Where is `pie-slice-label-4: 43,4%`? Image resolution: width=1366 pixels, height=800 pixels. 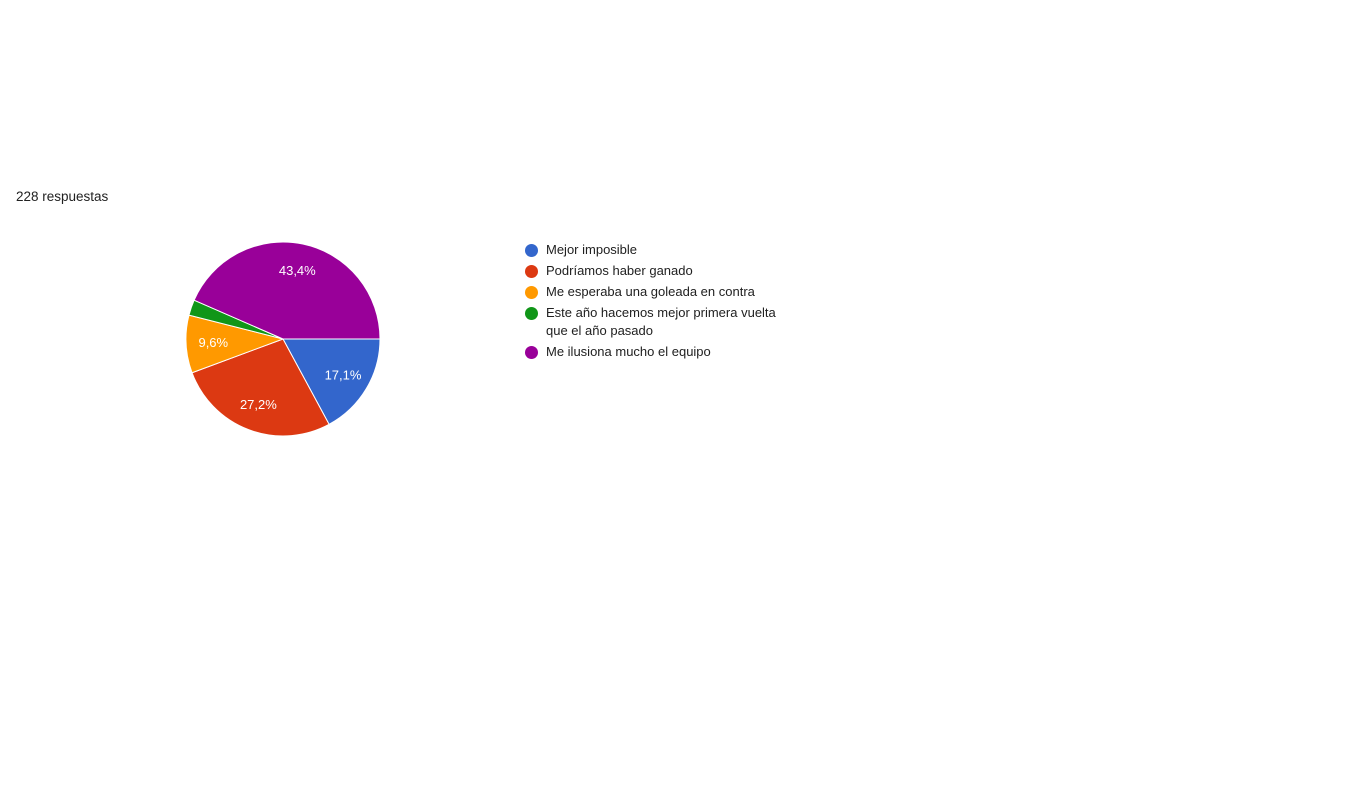
pie-slice-label-4: 43,4% is located at coordinates (297, 270).